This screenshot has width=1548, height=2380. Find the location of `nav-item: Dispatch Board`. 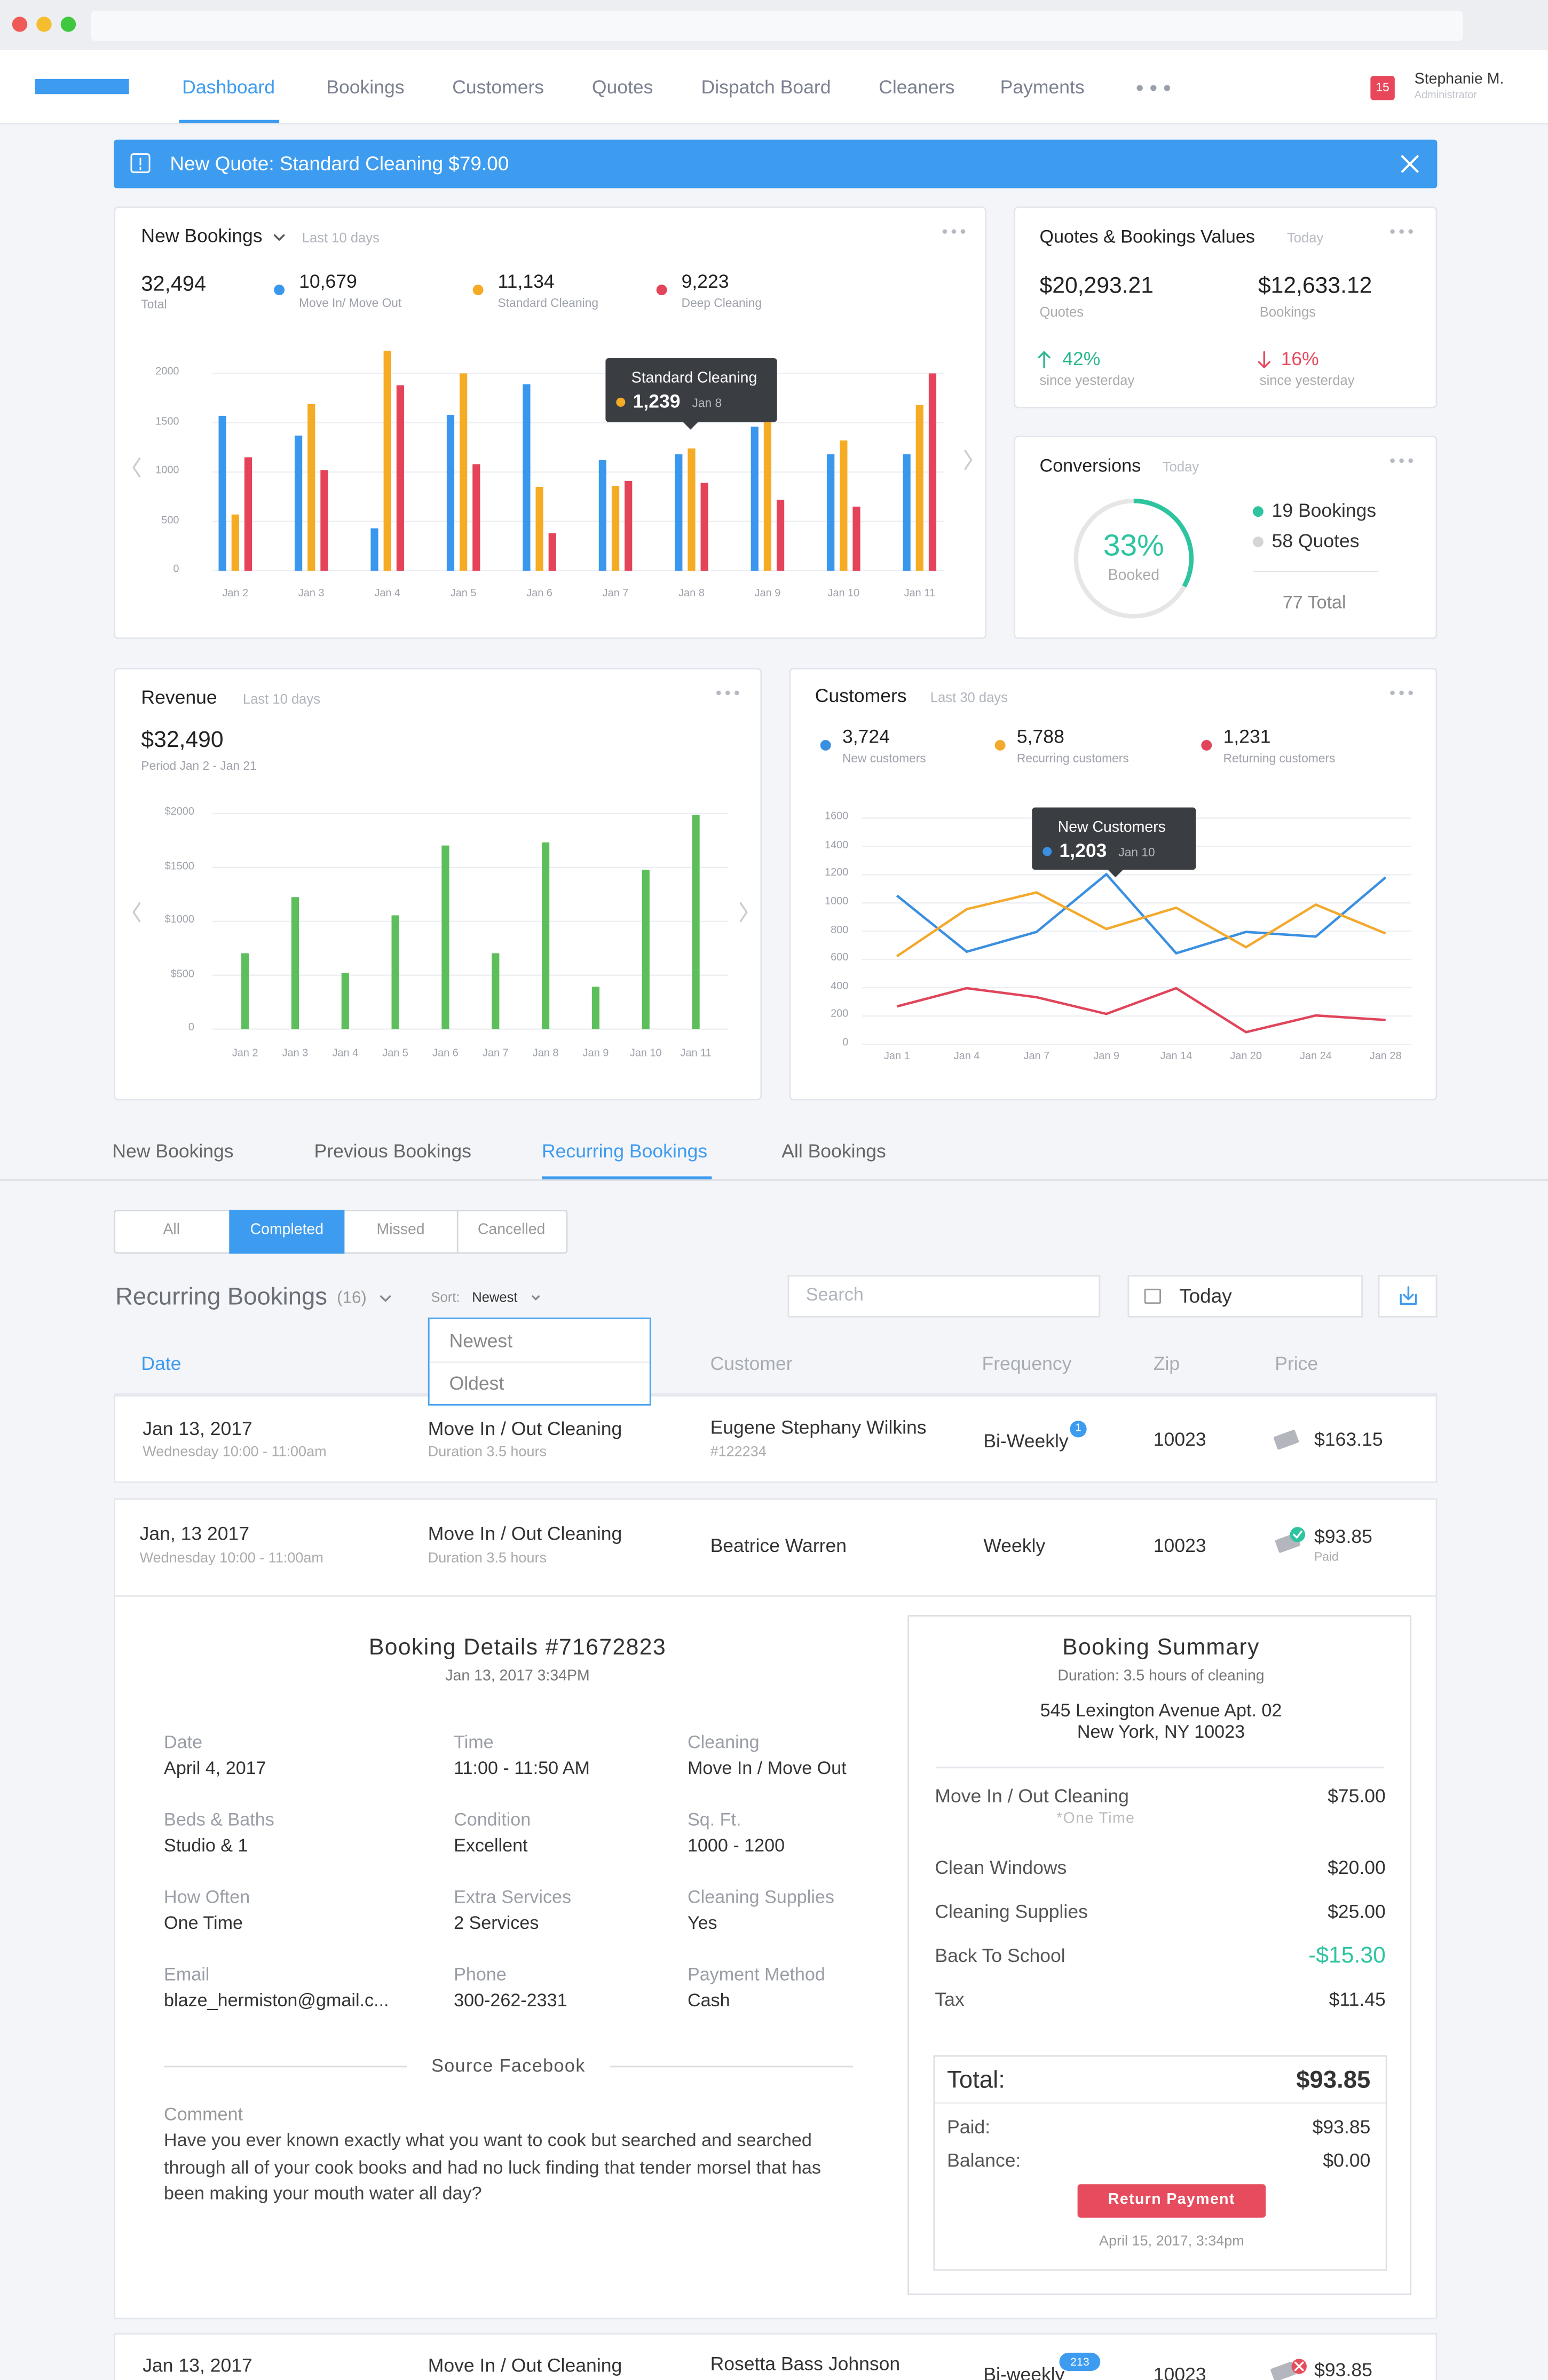

nav-item: Dispatch Board is located at coordinates (766, 87).